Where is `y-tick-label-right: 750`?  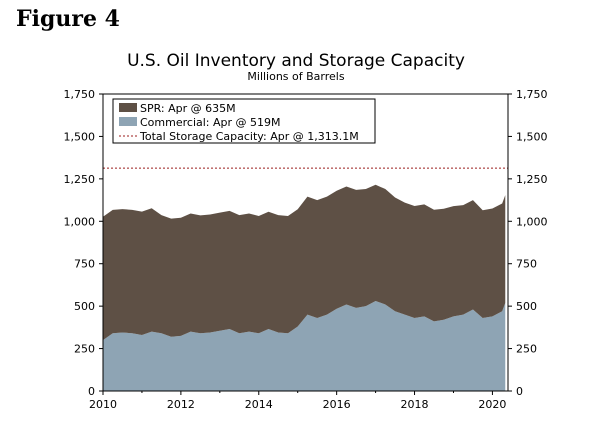 y-tick-label-right: 750 is located at coordinates (526, 264).